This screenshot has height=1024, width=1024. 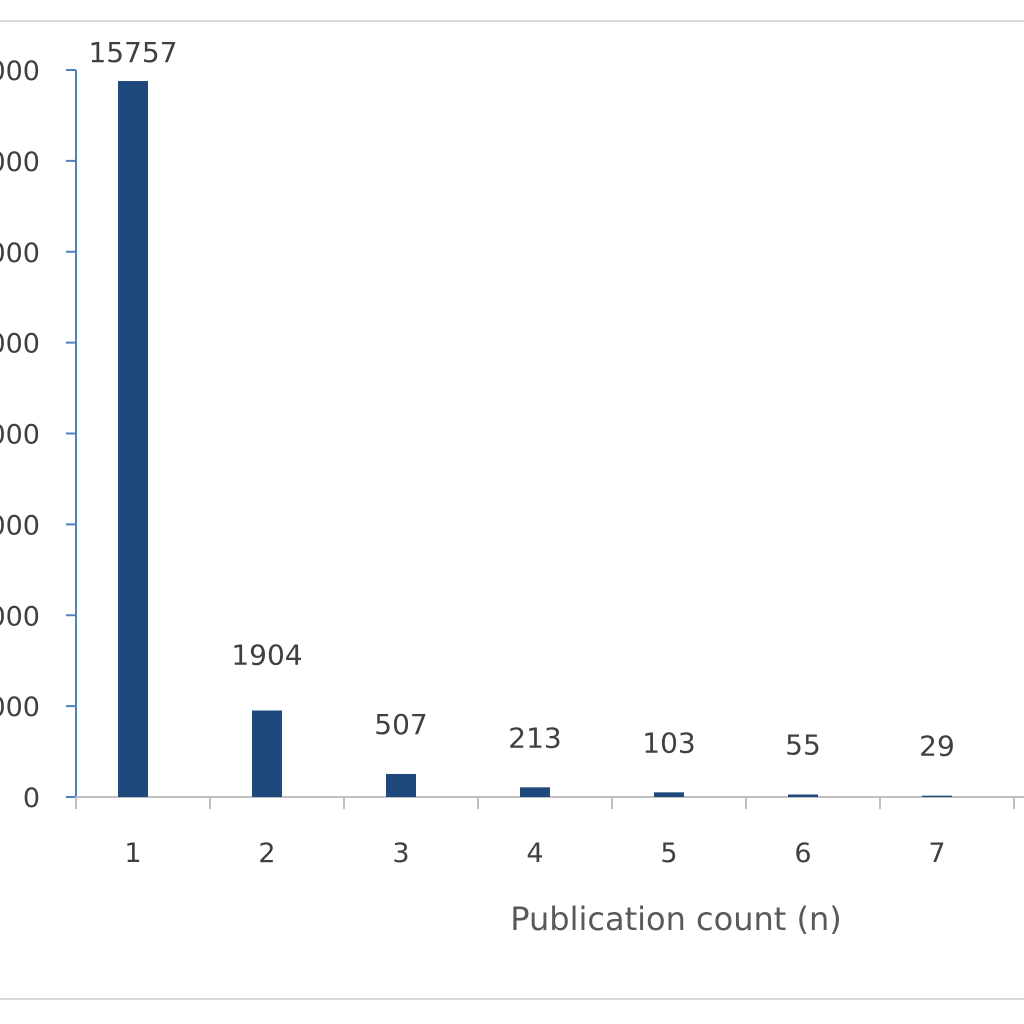 I want to click on x-tick-label: 3, so click(x=400, y=853).